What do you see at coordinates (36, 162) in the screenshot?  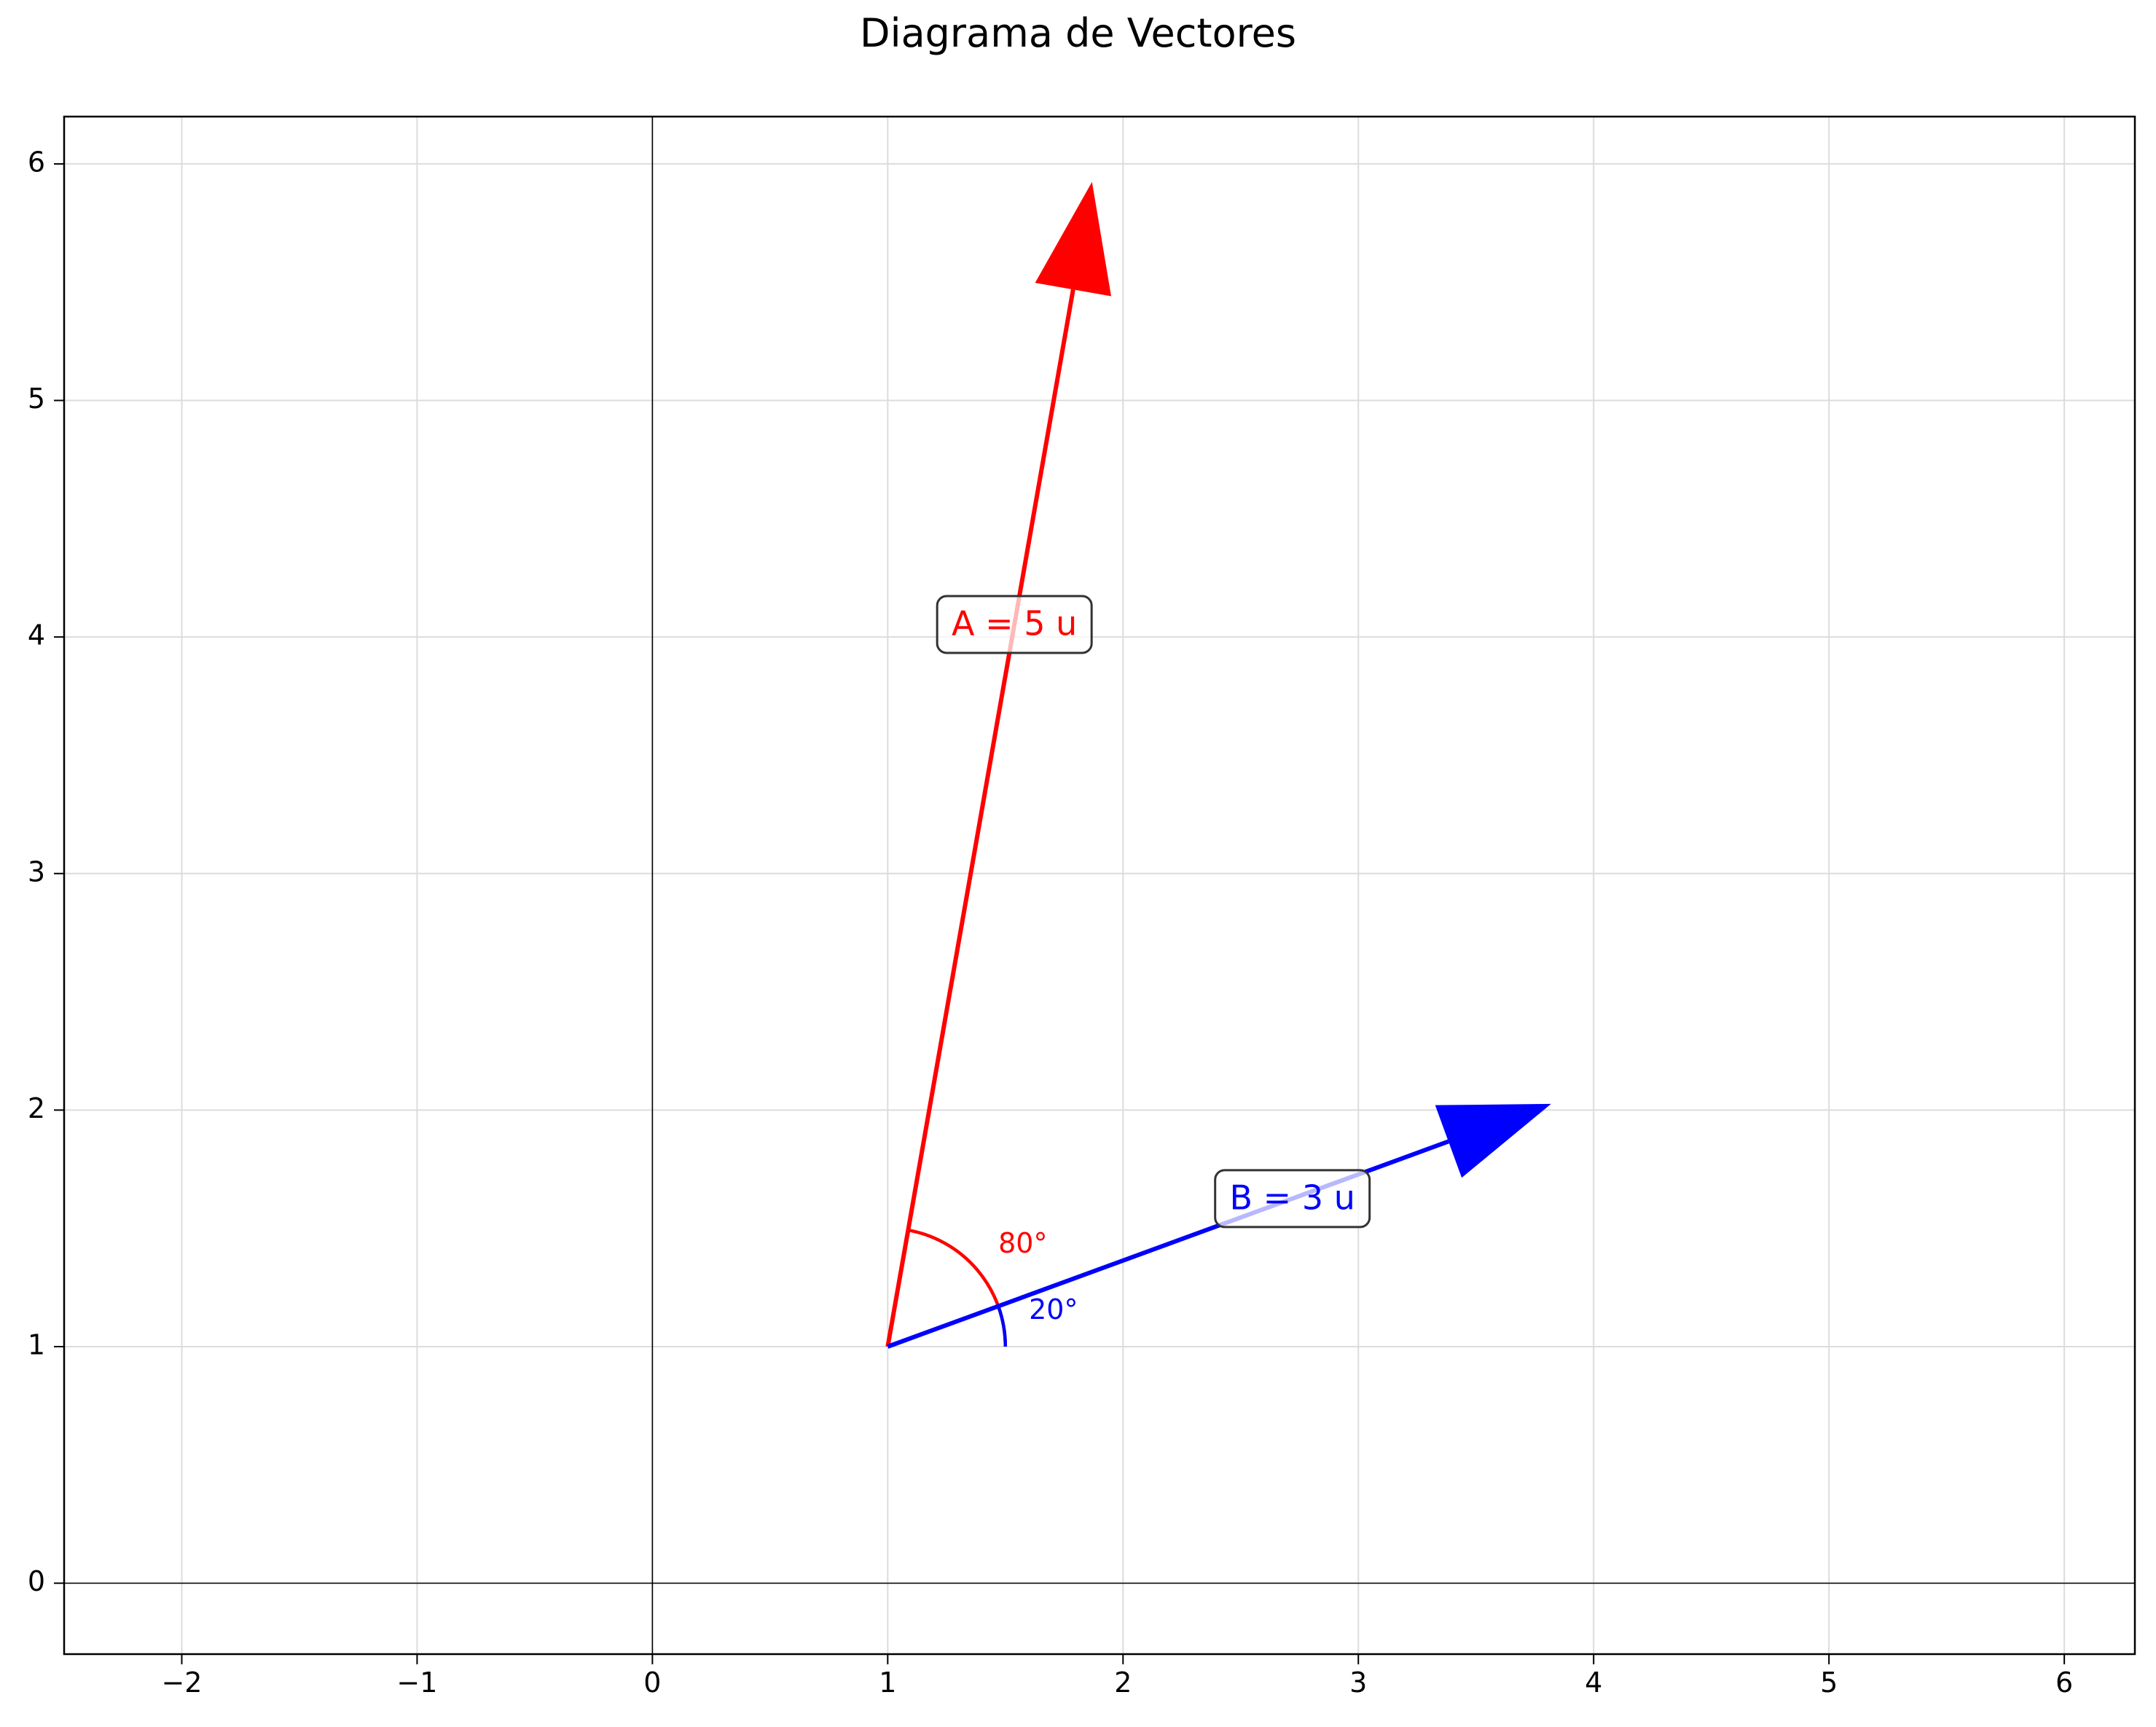 I see `y-tick-label: 6` at bounding box center [36, 162].